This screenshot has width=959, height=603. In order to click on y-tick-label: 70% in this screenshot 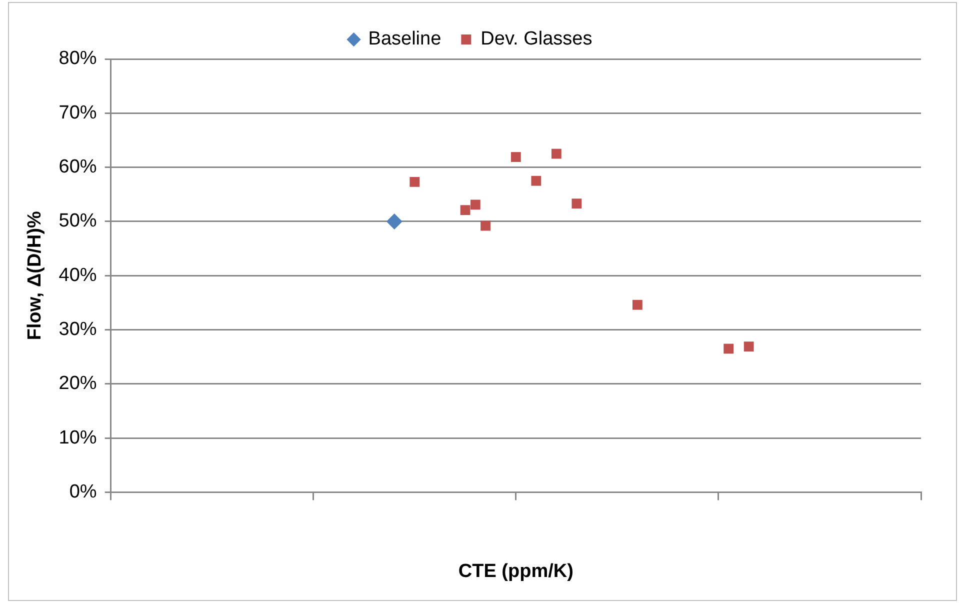, I will do `click(77, 113)`.